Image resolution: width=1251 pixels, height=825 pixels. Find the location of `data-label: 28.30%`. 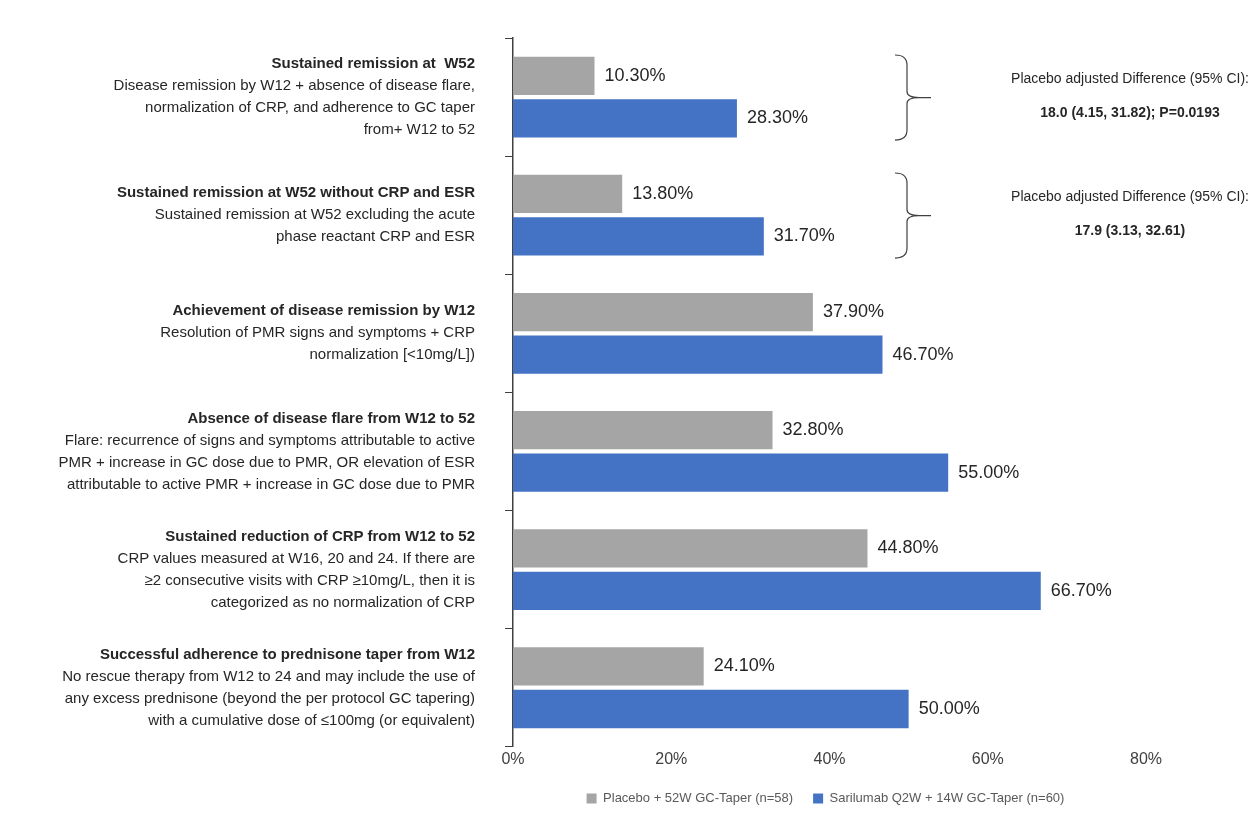

data-label: 28.30% is located at coordinates (777, 117).